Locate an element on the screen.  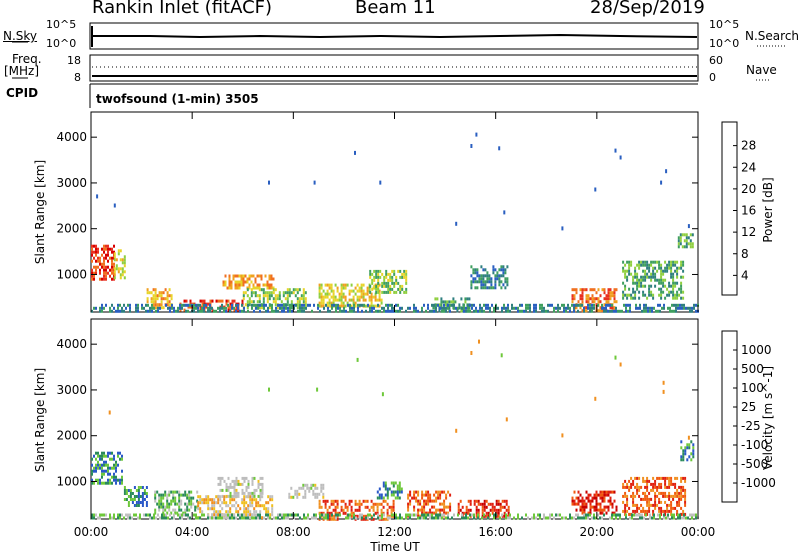
nsky-frame is located at coordinates (394, 36).